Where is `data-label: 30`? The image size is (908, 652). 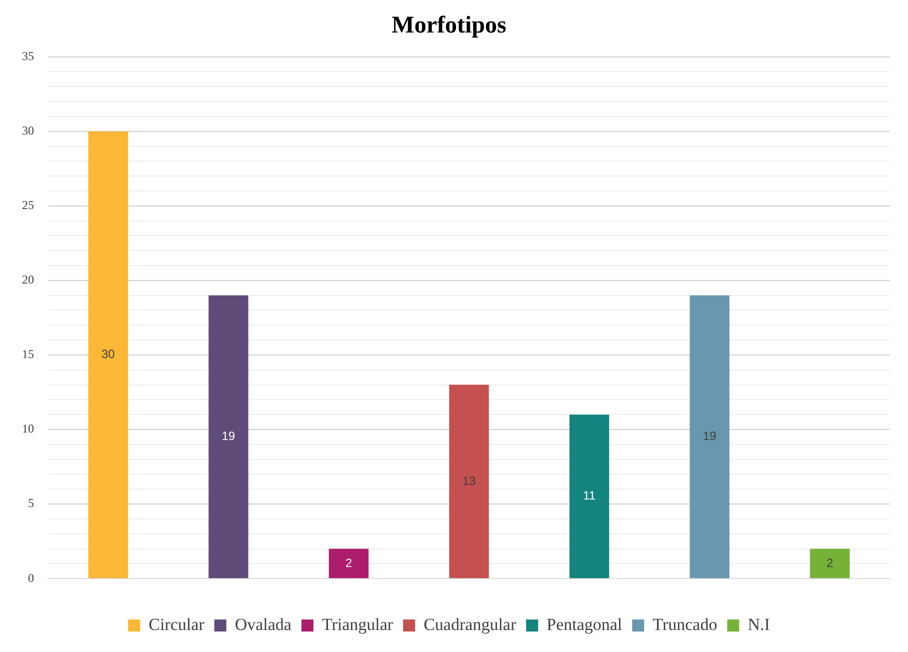 data-label: 30 is located at coordinates (108, 354).